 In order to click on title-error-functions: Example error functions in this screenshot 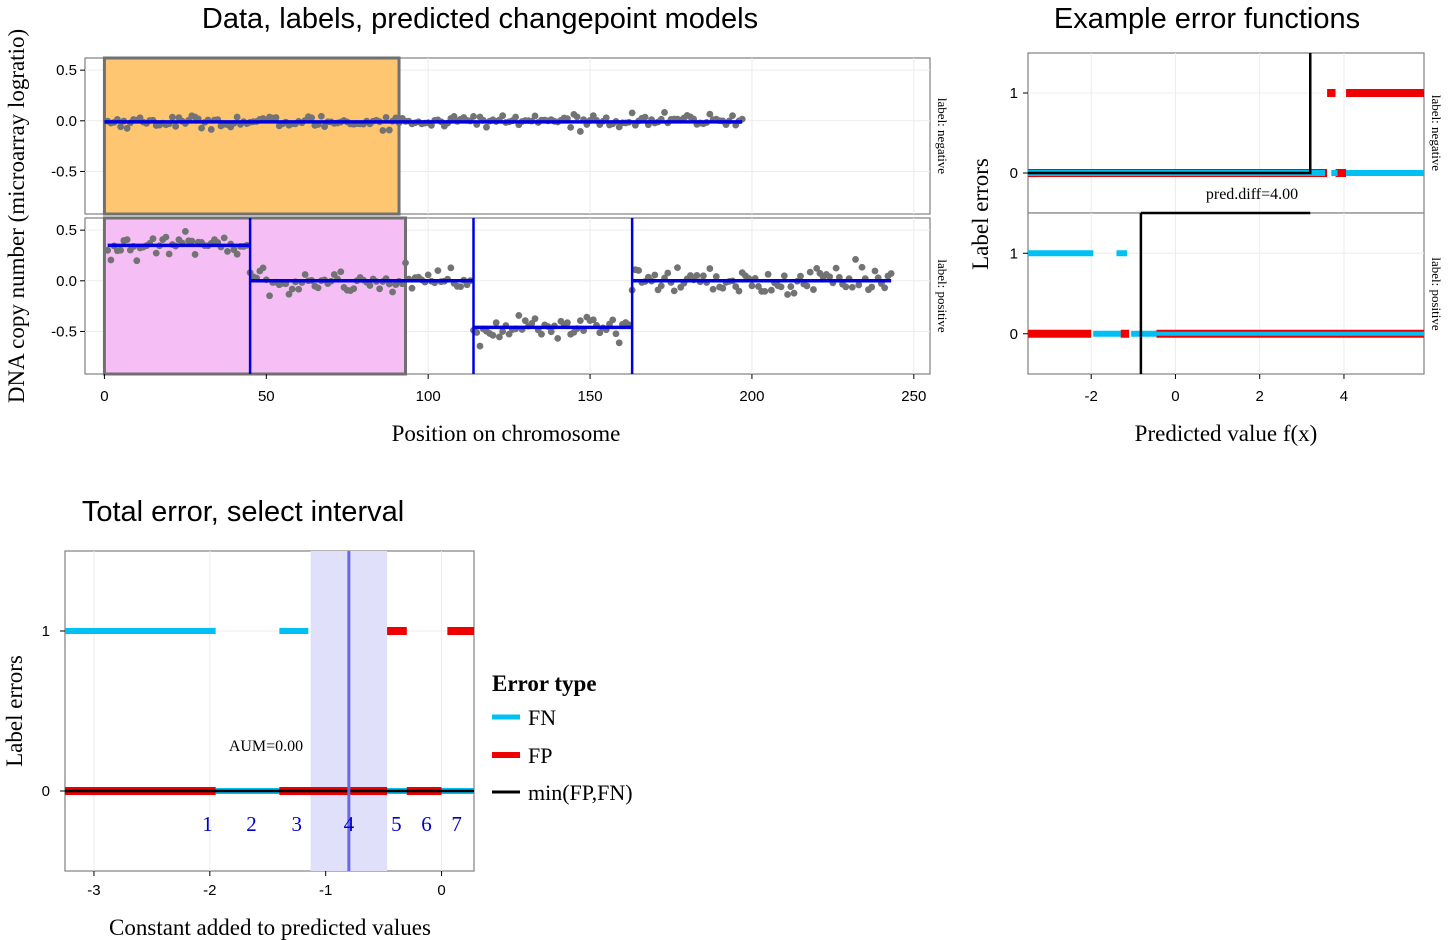, I will do `click(1207, 19)`.